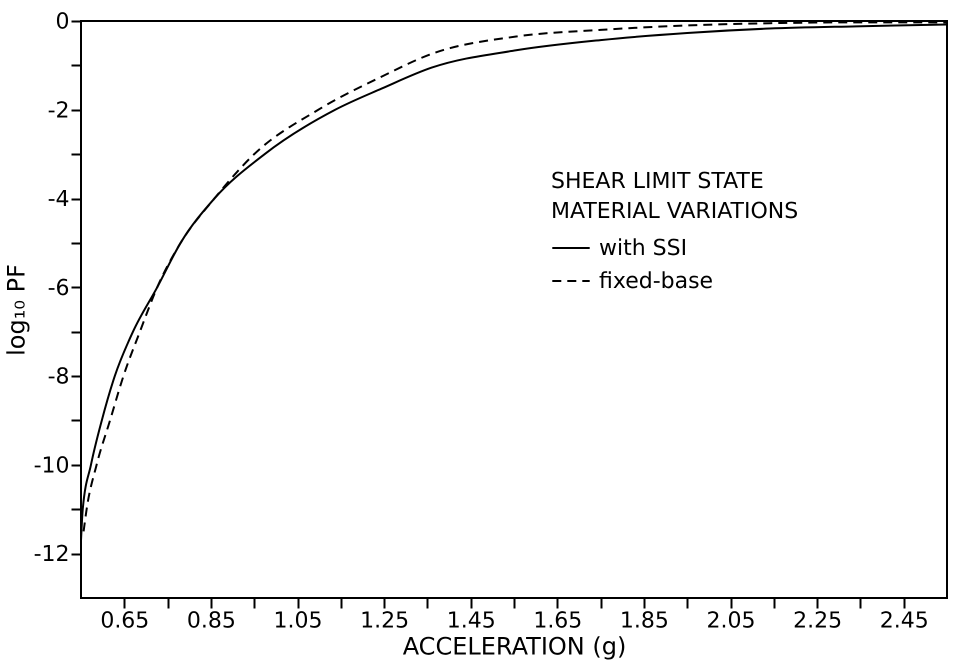  What do you see at coordinates (52, 555) in the screenshot?
I see `y-tick-label: -12` at bounding box center [52, 555].